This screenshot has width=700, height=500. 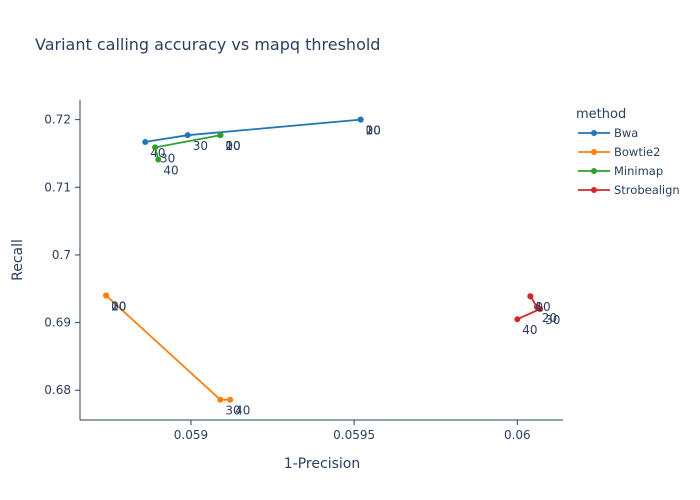 I want to click on point-label-bwa: 10, so click(x=373, y=131).